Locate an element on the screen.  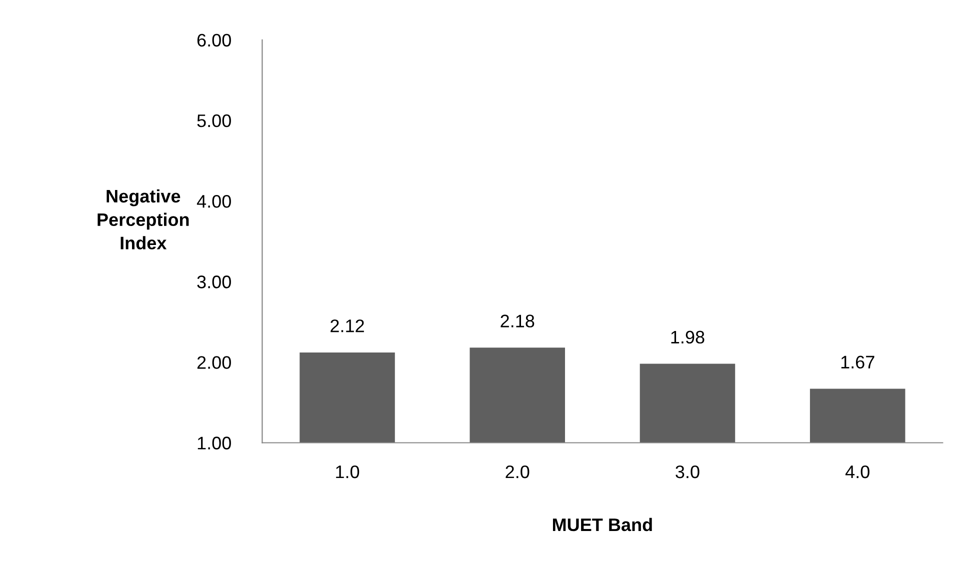
x-axis-title: MUET Band is located at coordinates (602, 525).